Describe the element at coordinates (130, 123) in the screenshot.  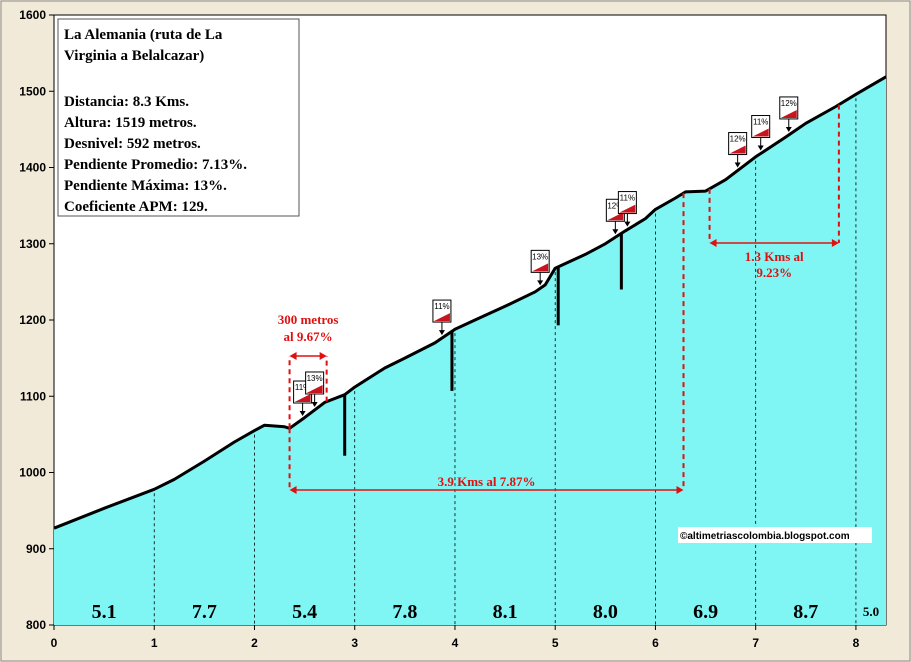
I see `info-height: Altura: 1519 metros.` at that location.